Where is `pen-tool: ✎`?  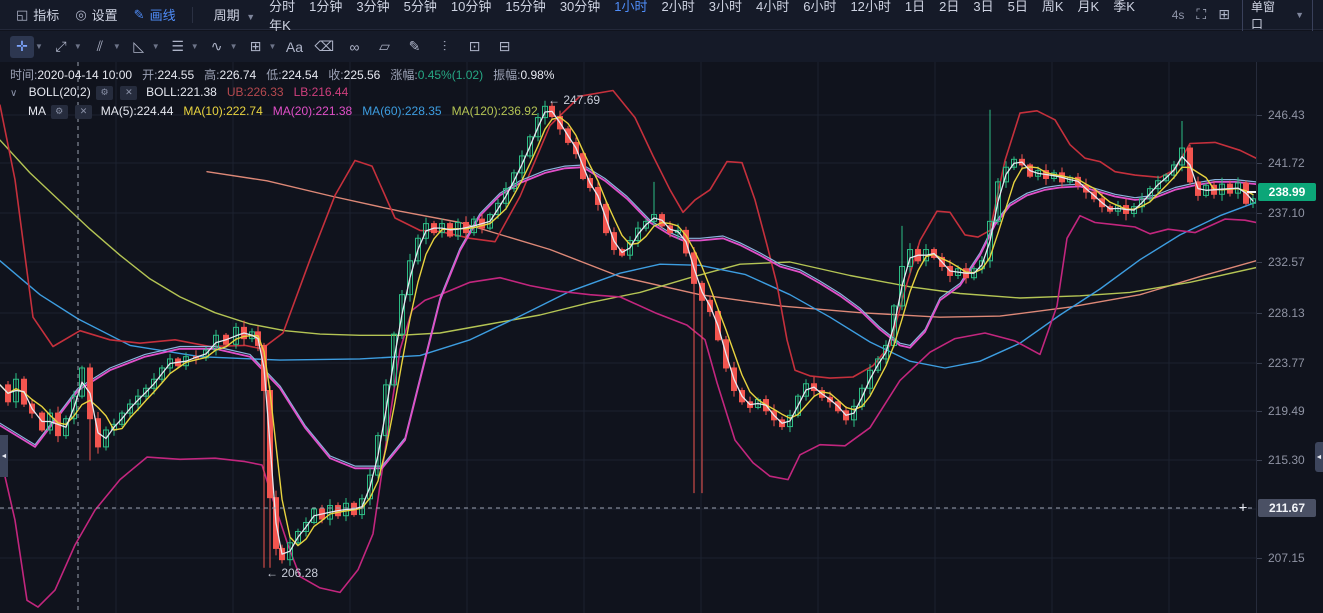
pen-tool: ✎ is located at coordinates (414, 47).